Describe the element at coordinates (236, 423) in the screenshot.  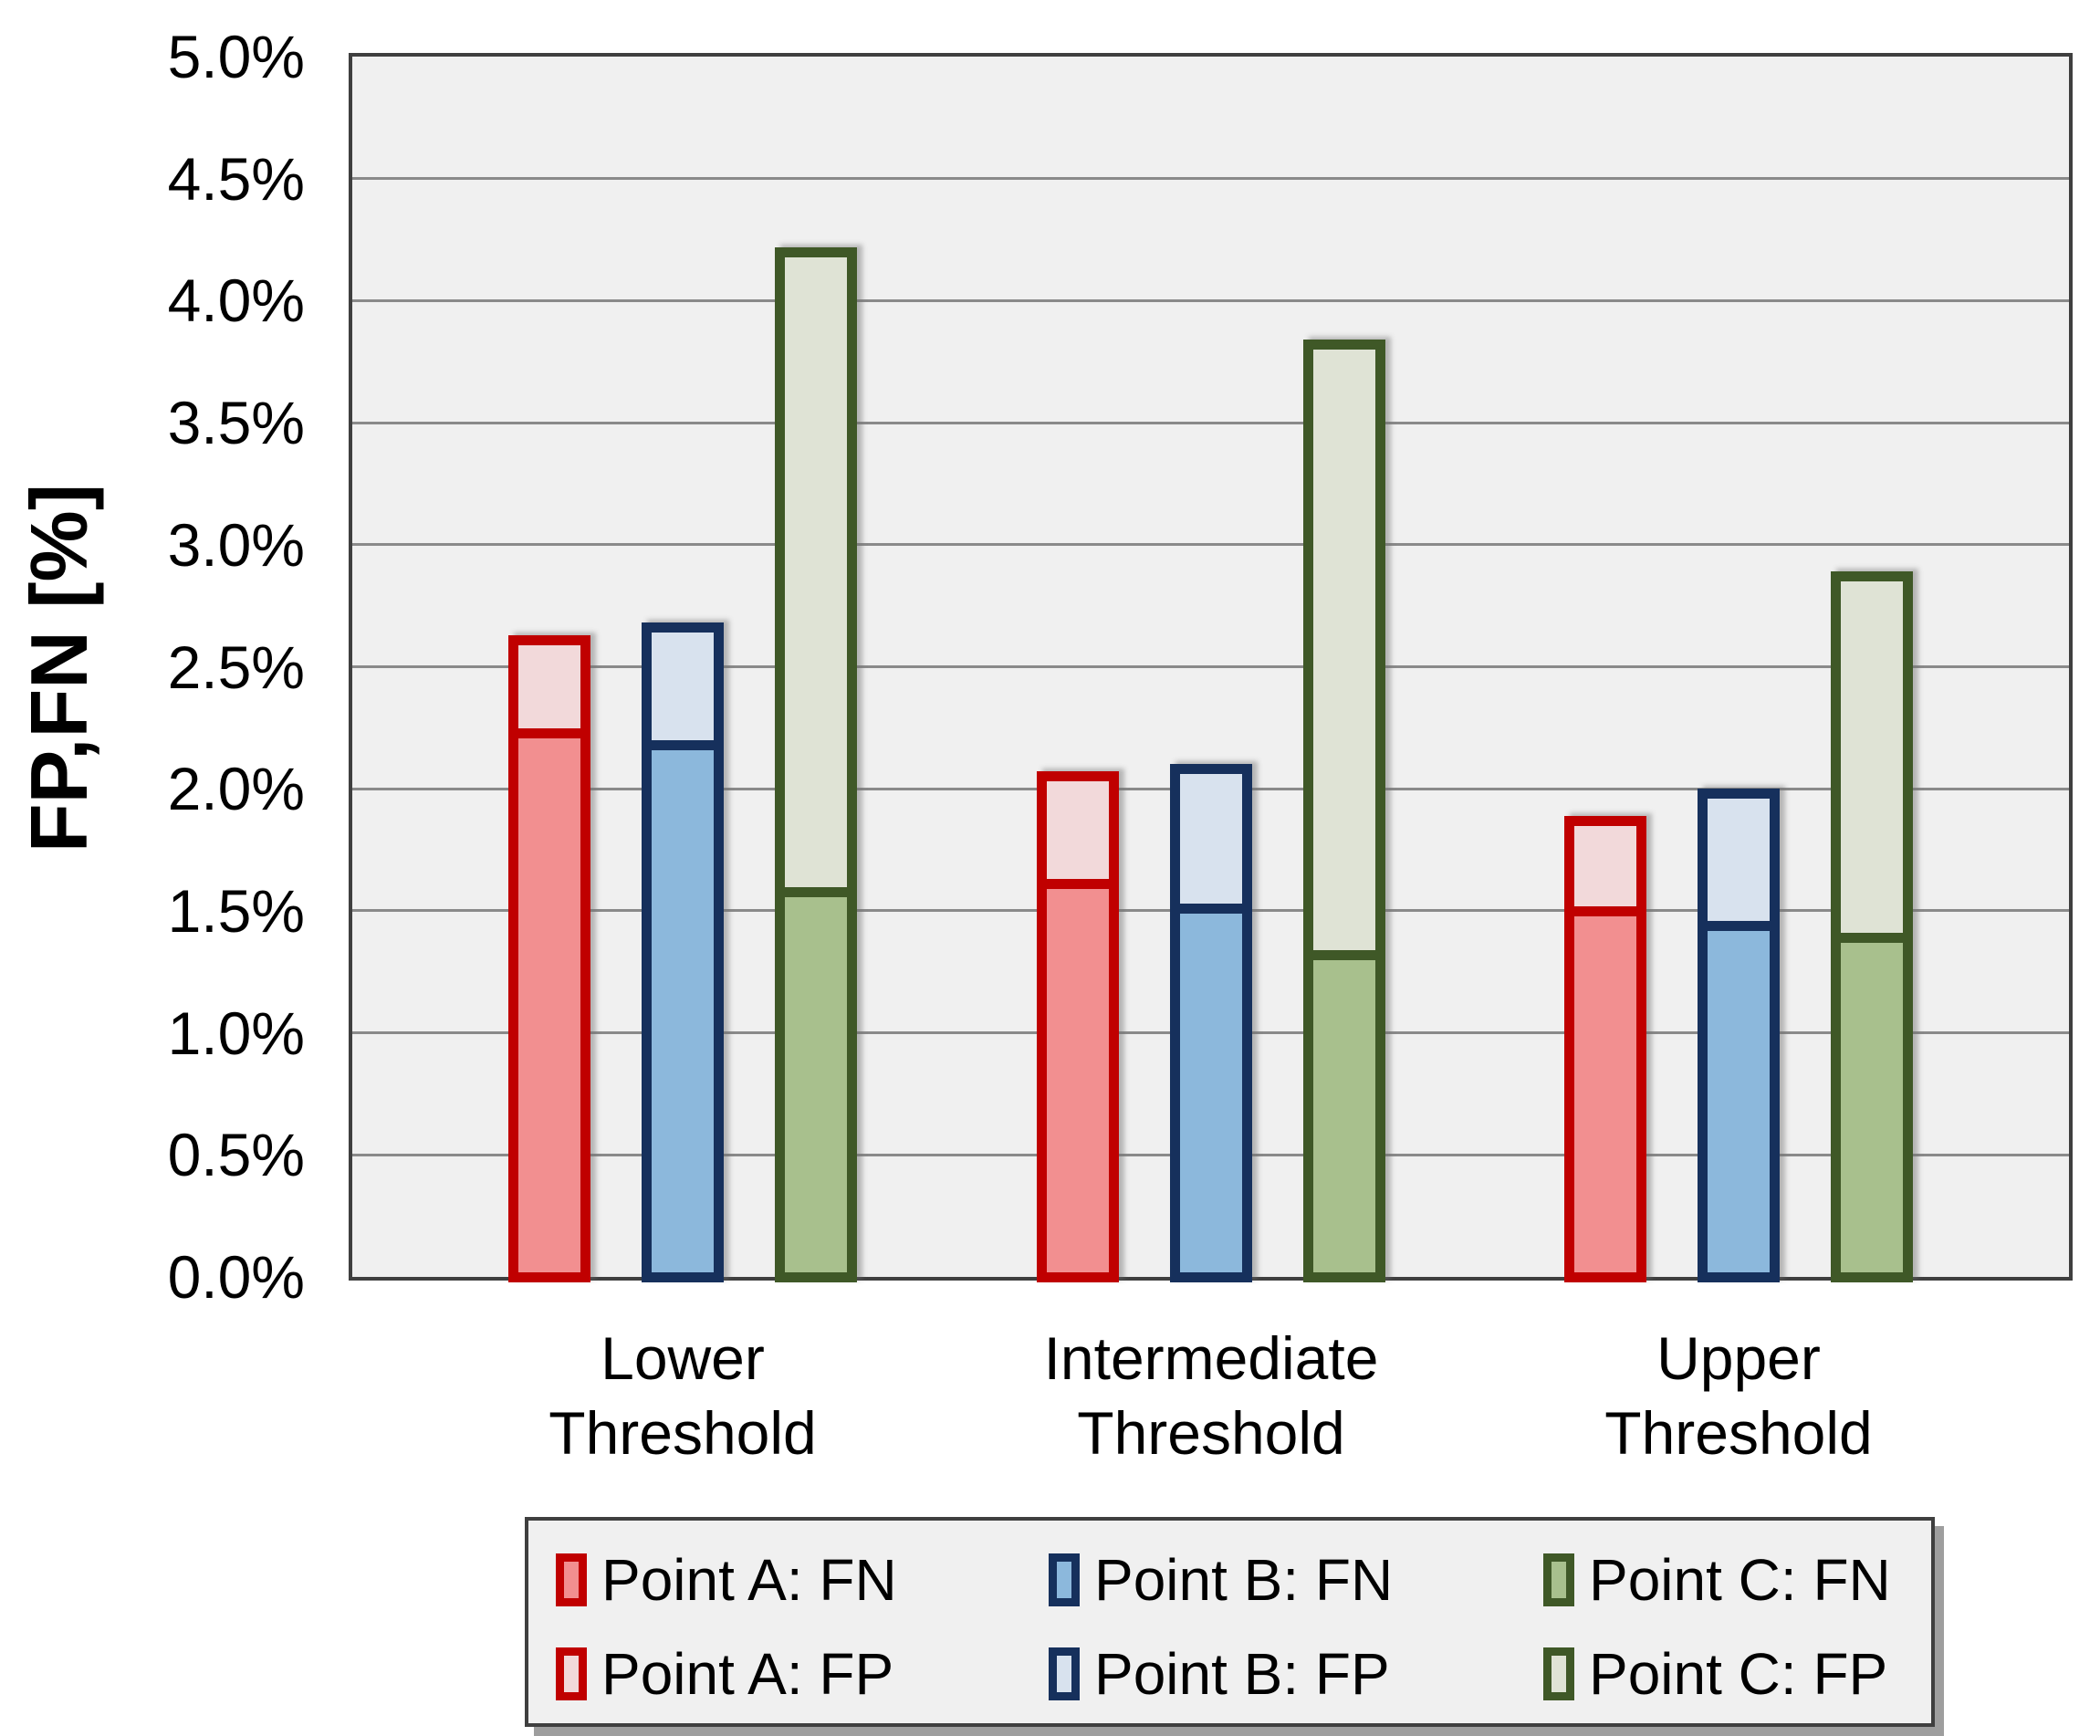
I see `y-tick-label: 3.5%` at that location.